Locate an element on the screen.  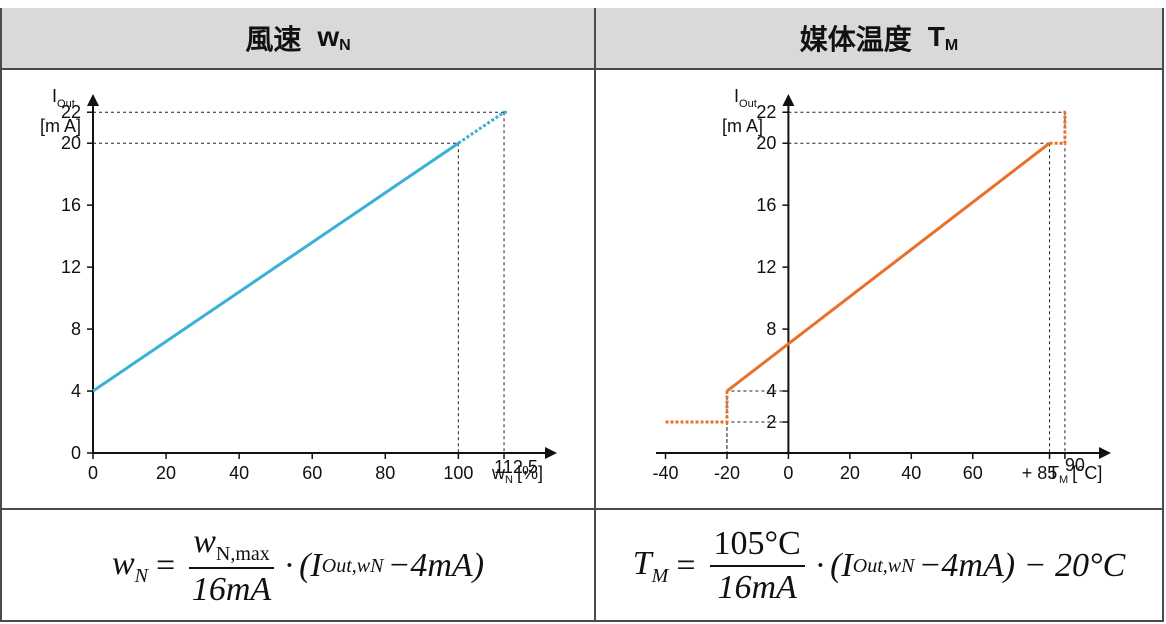
x-axis-title: TM [°C] is located at coordinates (1075, 474).